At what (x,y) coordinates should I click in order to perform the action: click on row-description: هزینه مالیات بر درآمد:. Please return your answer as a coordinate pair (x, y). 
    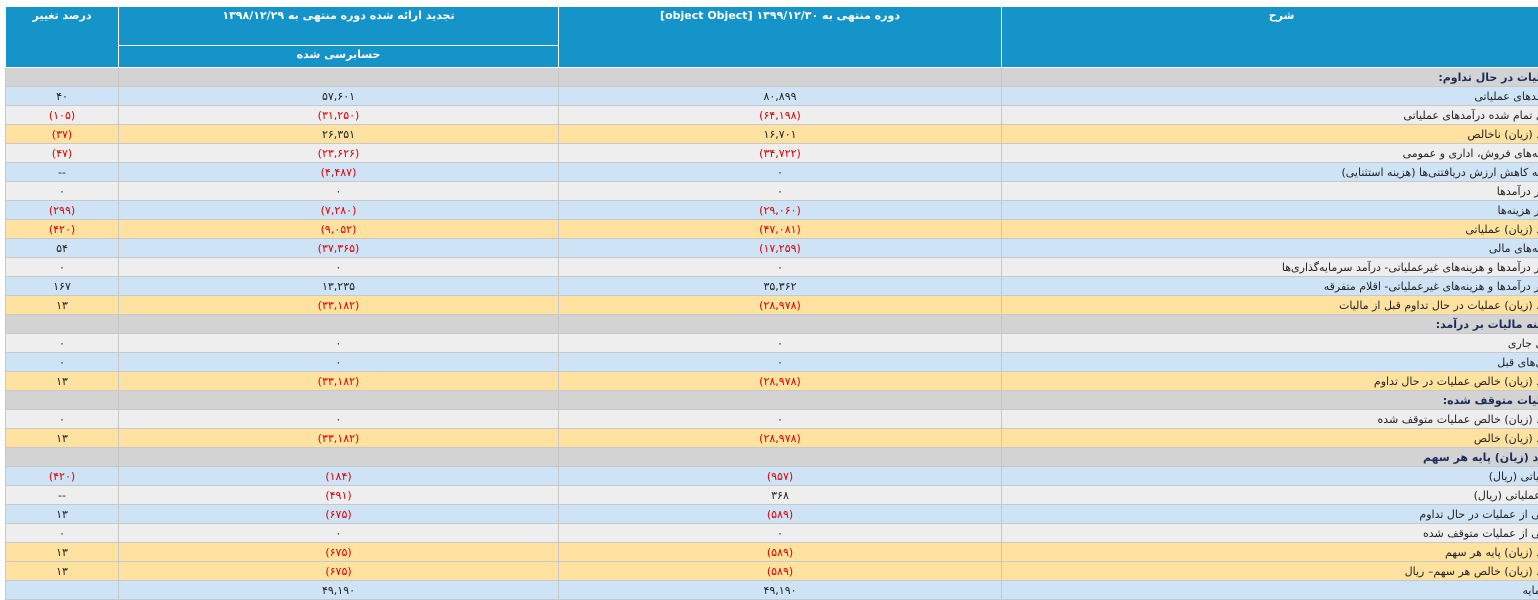
    Looking at the image, I should click on (1270, 324).